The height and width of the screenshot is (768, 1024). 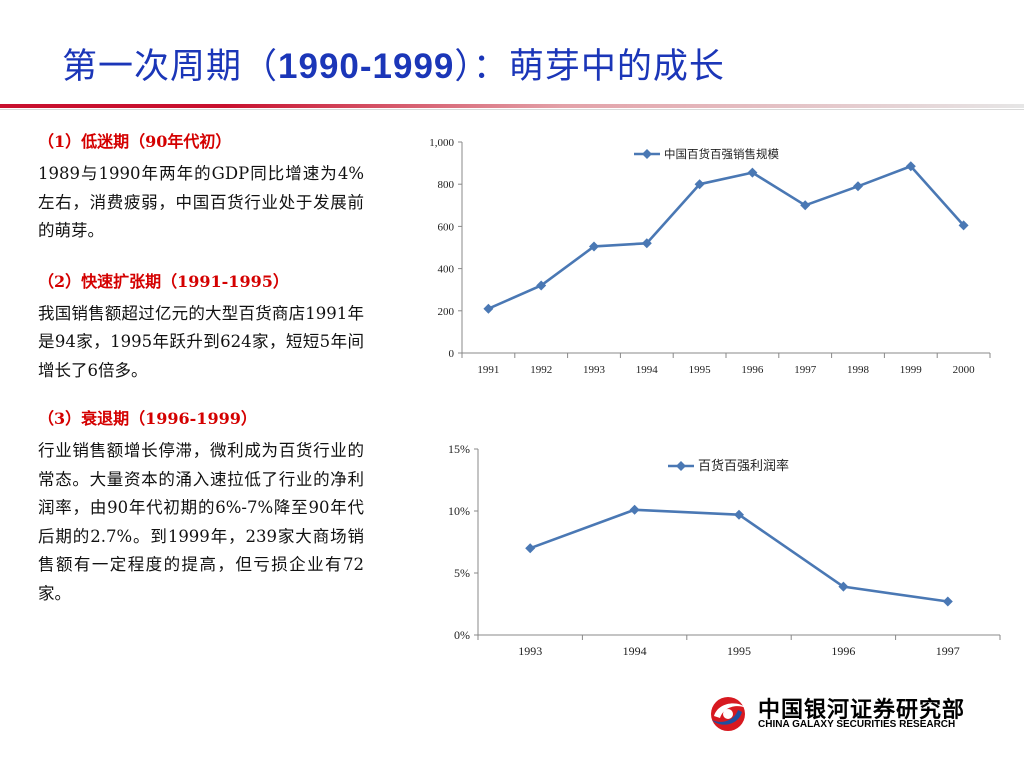 I want to click on margin-chart-x-tick-label: 1995, so click(x=739, y=651).